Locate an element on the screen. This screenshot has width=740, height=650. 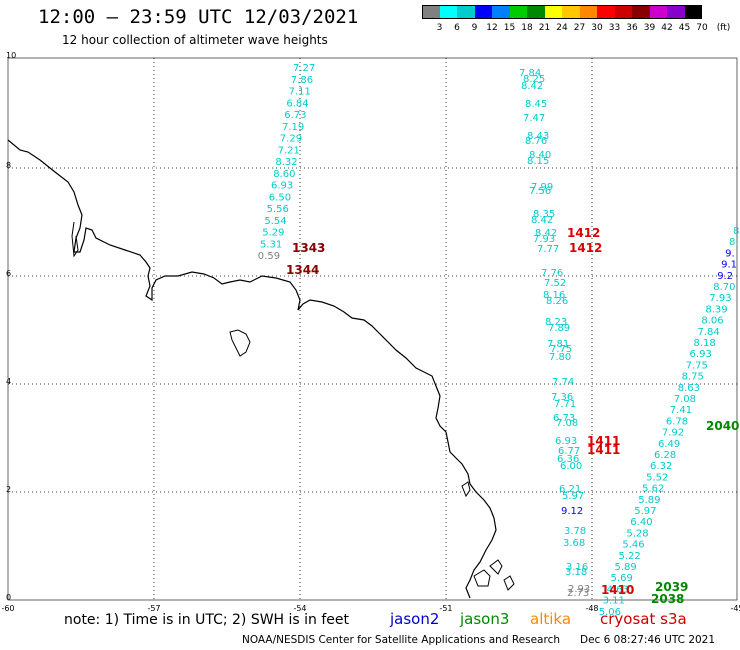
render-timestamp: Dec 6 08:27:46 UTC 2021 is located at coordinates (648, 640).